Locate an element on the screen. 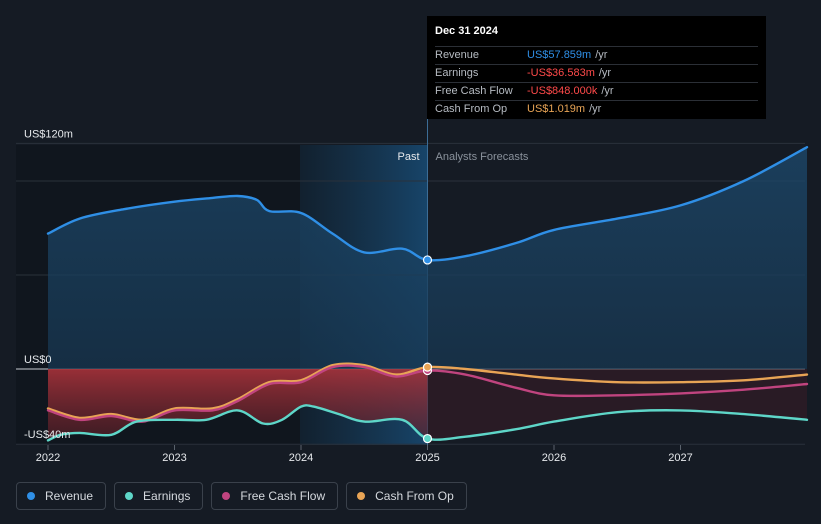 This screenshot has width=821, height=524. marker-earnings is located at coordinates (427, 438).